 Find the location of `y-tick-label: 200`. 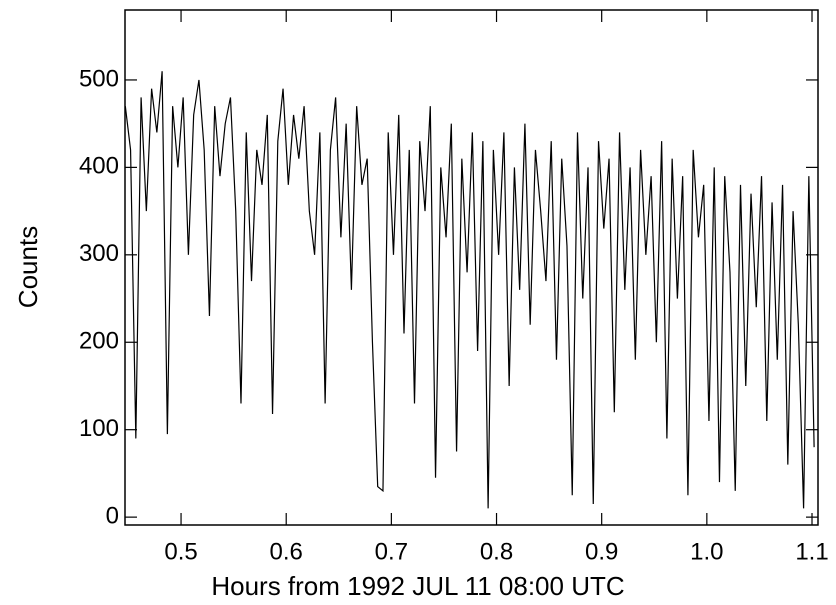

y-tick-label: 200 is located at coordinates (99, 341).